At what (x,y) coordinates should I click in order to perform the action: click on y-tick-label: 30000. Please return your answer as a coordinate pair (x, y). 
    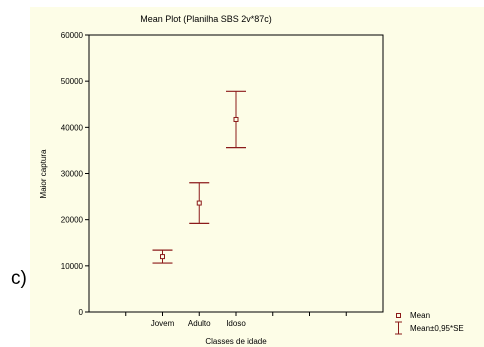
    Looking at the image, I should click on (72, 174).